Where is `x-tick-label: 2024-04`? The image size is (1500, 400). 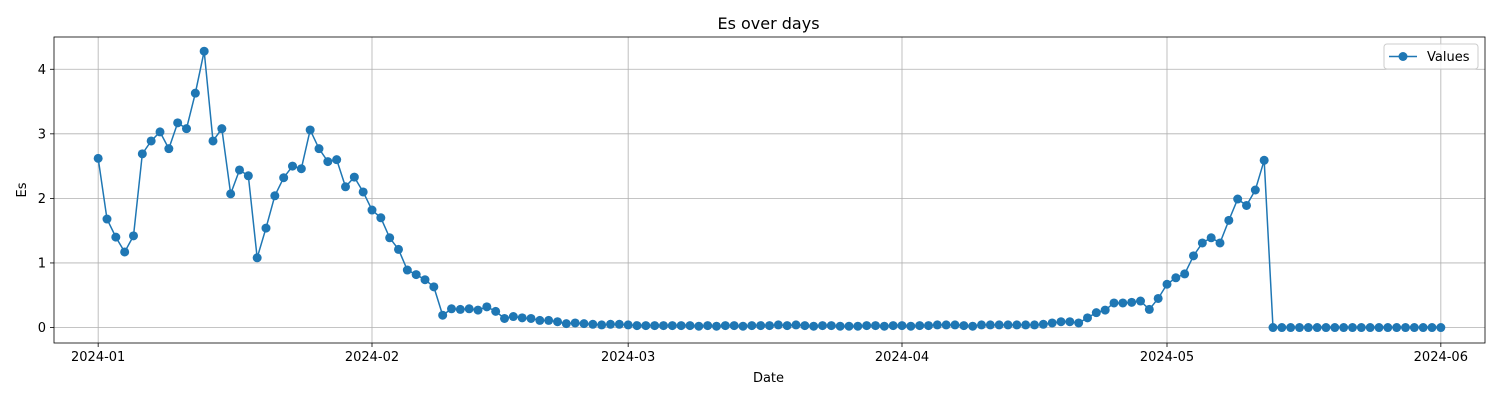
x-tick-label: 2024-04 is located at coordinates (902, 357).